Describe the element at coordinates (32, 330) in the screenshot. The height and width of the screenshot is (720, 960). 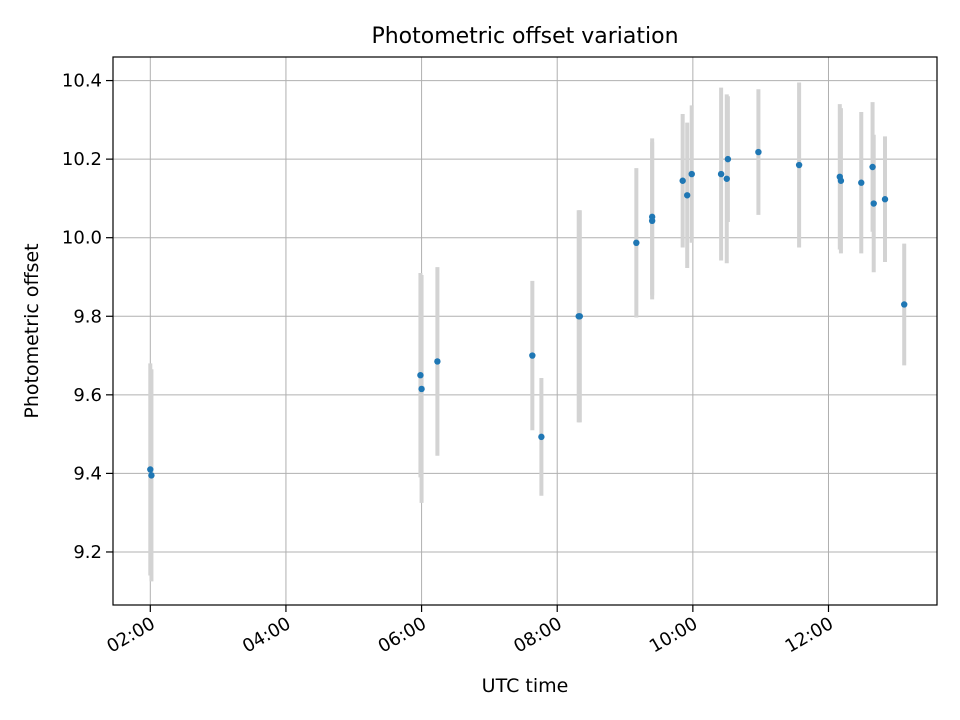
I see `y-axis-label: Photometric offset` at that location.